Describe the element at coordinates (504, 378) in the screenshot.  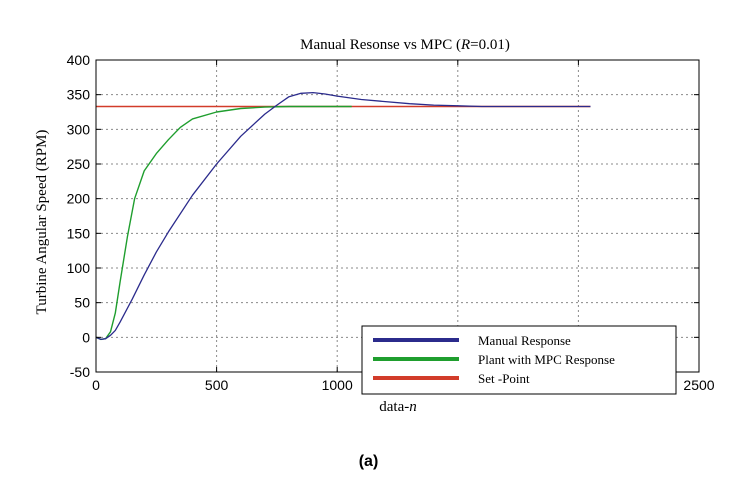
I see `legend-label: Set -Point` at that location.